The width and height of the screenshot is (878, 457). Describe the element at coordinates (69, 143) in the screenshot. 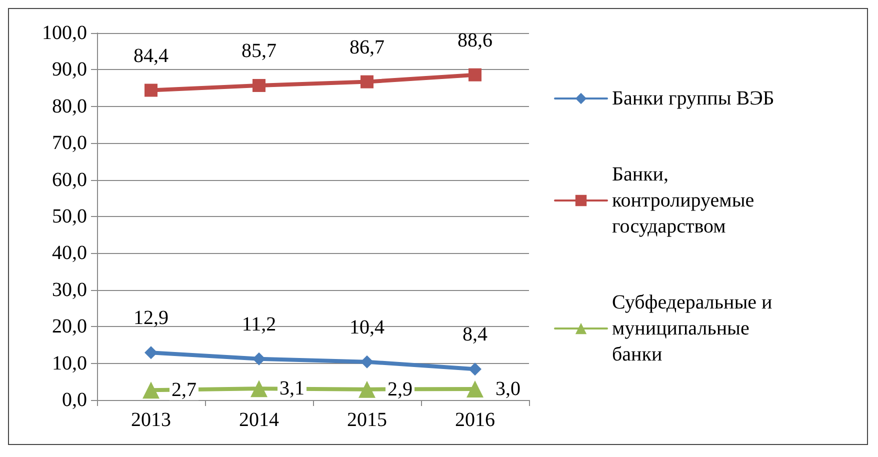

I see `y-tick-label: 70,0` at that location.